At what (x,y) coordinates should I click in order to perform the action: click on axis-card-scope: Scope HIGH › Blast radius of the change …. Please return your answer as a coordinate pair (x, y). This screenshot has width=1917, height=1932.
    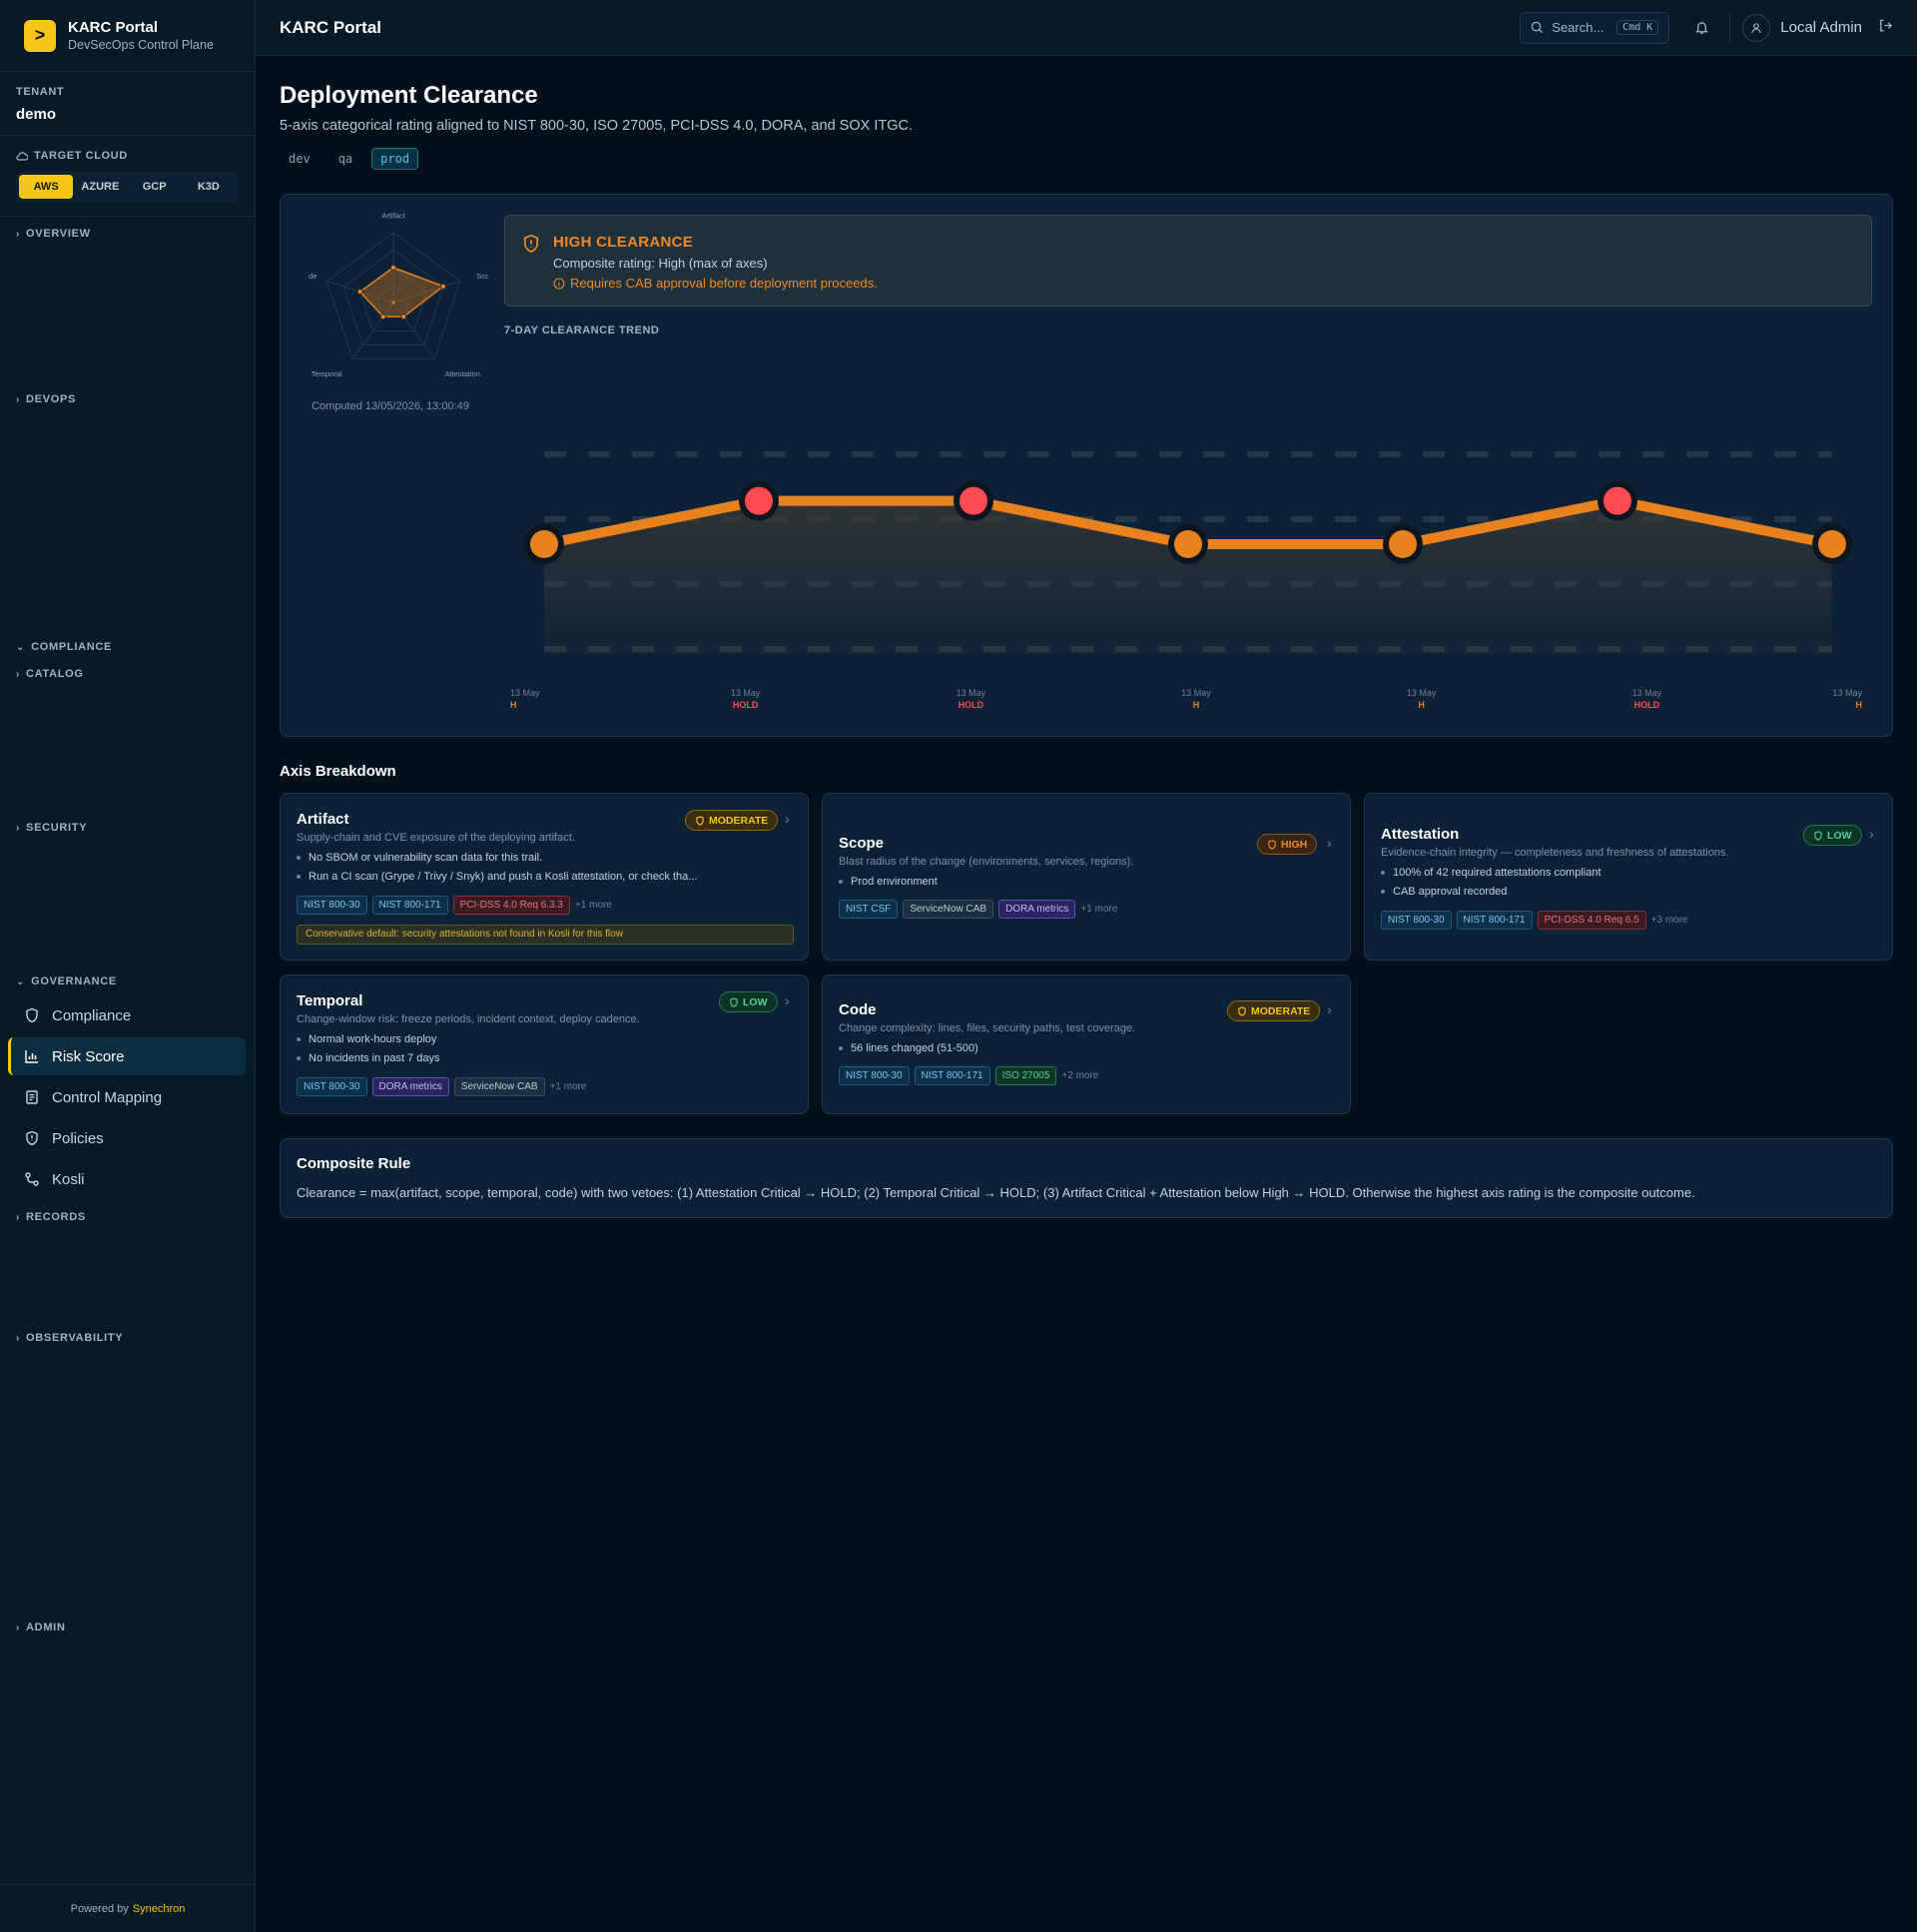
    Looking at the image, I should click on (1086, 877).